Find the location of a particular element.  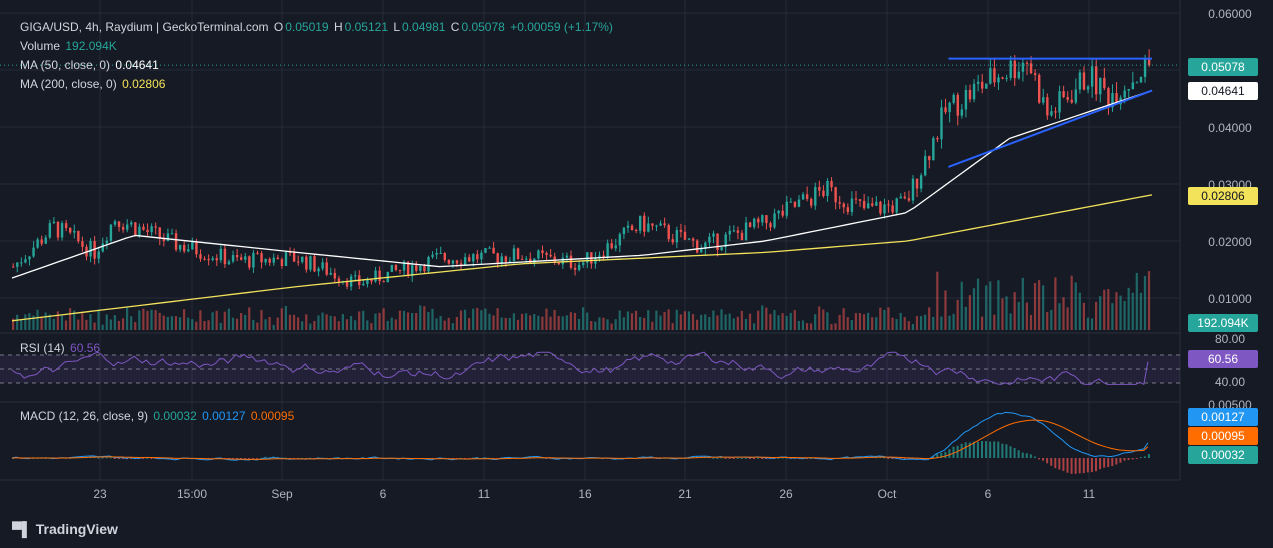

low-value: 0.04981 is located at coordinates (424, 27).